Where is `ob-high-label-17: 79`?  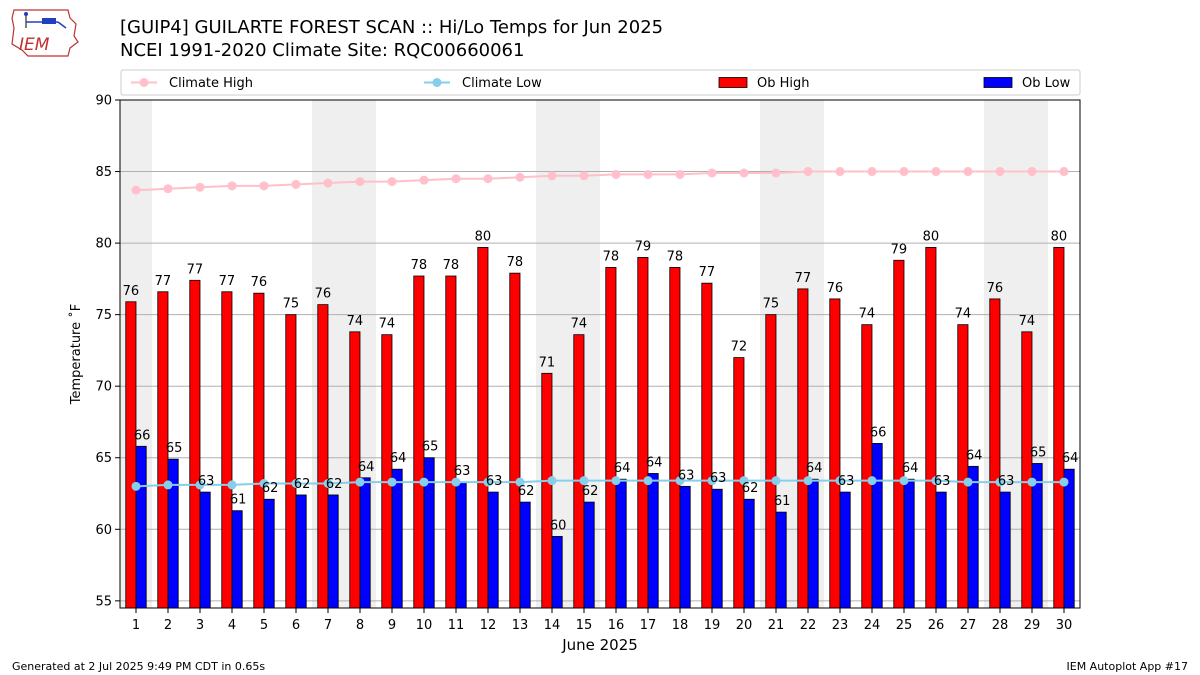 ob-high-label-17: 79 is located at coordinates (643, 246).